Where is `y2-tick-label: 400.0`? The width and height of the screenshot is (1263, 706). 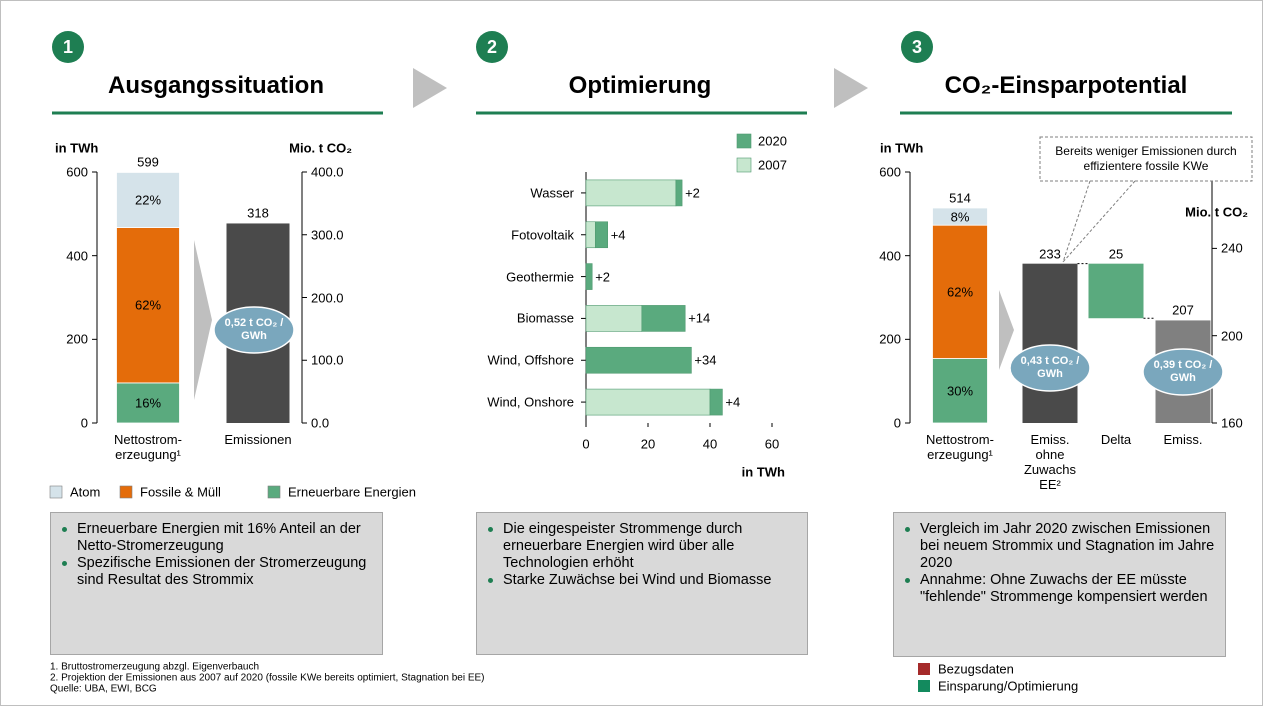 y2-tick-label: 400.0 is located at coordinates (327, 172).